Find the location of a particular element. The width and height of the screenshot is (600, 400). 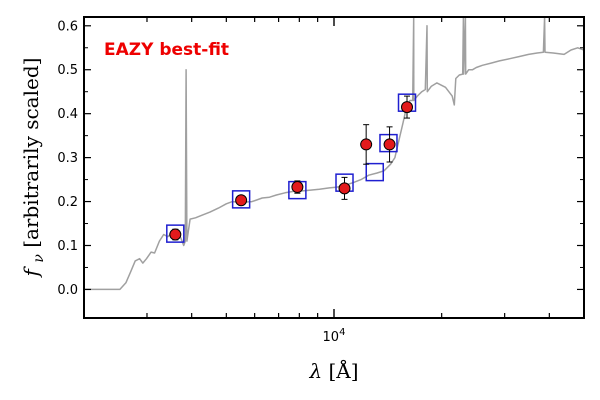

y-tick-label: 0.4 is located at coordinates (67, 114).